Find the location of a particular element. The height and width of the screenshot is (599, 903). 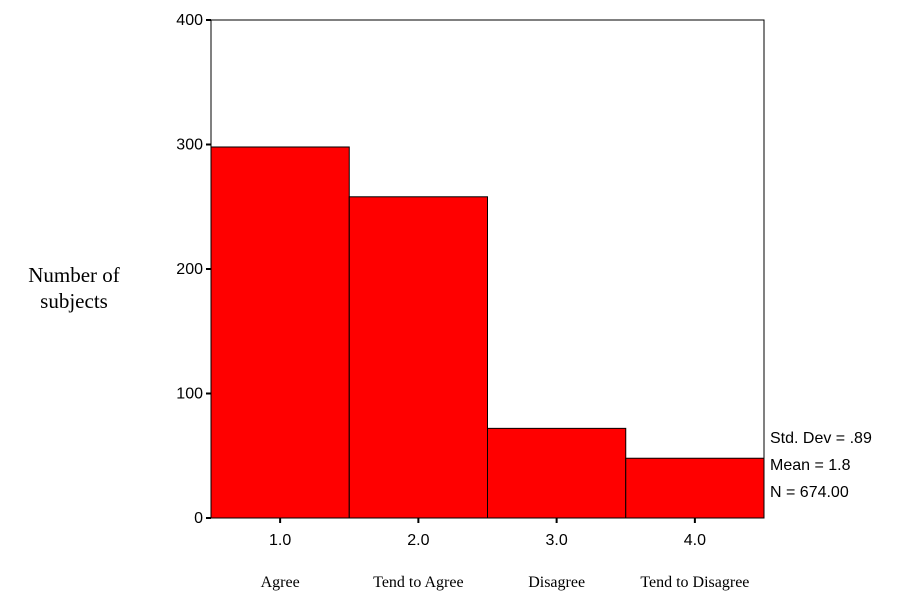

y-axis-label-line-2: subjects is located at coordinates (74, 301).